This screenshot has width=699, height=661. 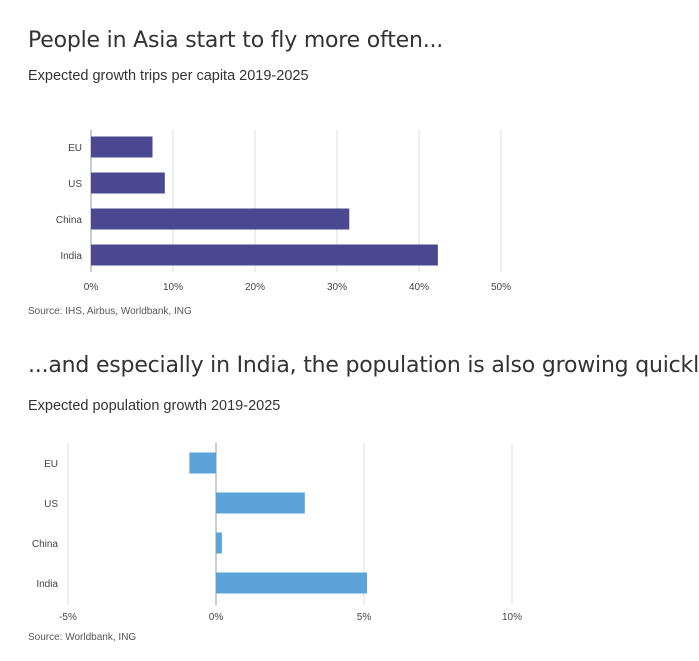 I want to click on x-tick-label: 40%, so click(x=419, y=287).